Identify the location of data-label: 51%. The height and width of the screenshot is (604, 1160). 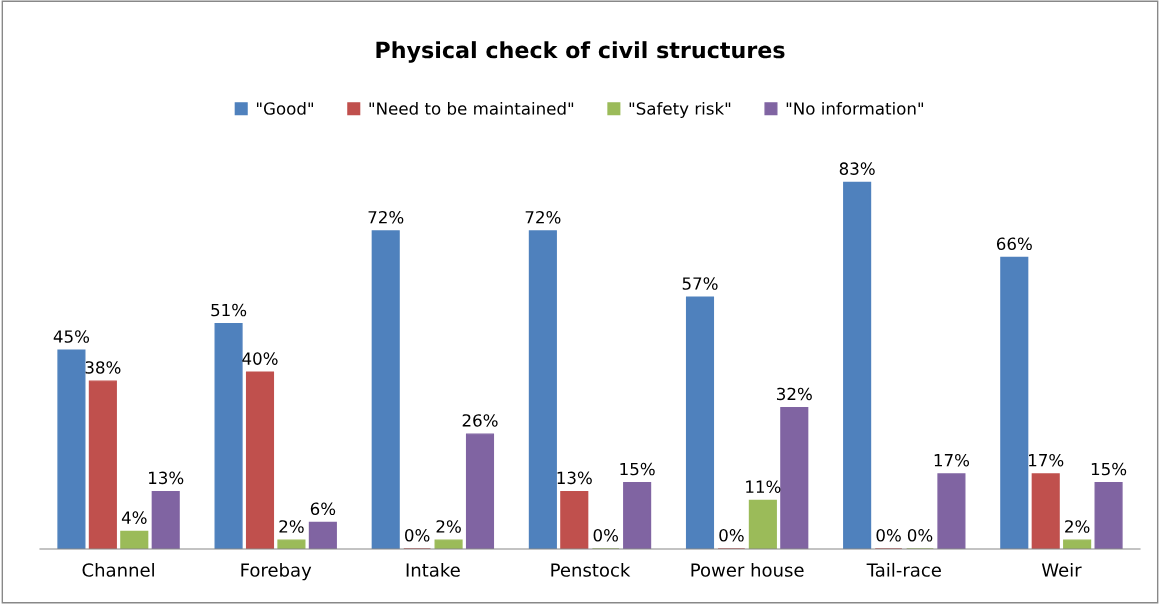
(229, 310).